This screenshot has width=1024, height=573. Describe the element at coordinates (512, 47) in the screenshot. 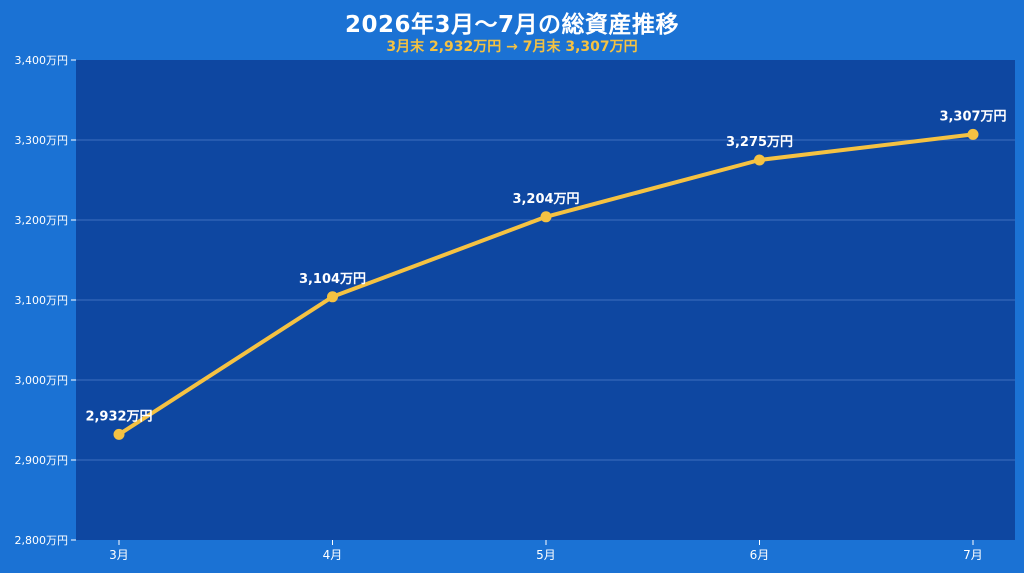

I see `chart-subtitle: 3月末 2,932万円 → 7月末 3,307万円` at that location.